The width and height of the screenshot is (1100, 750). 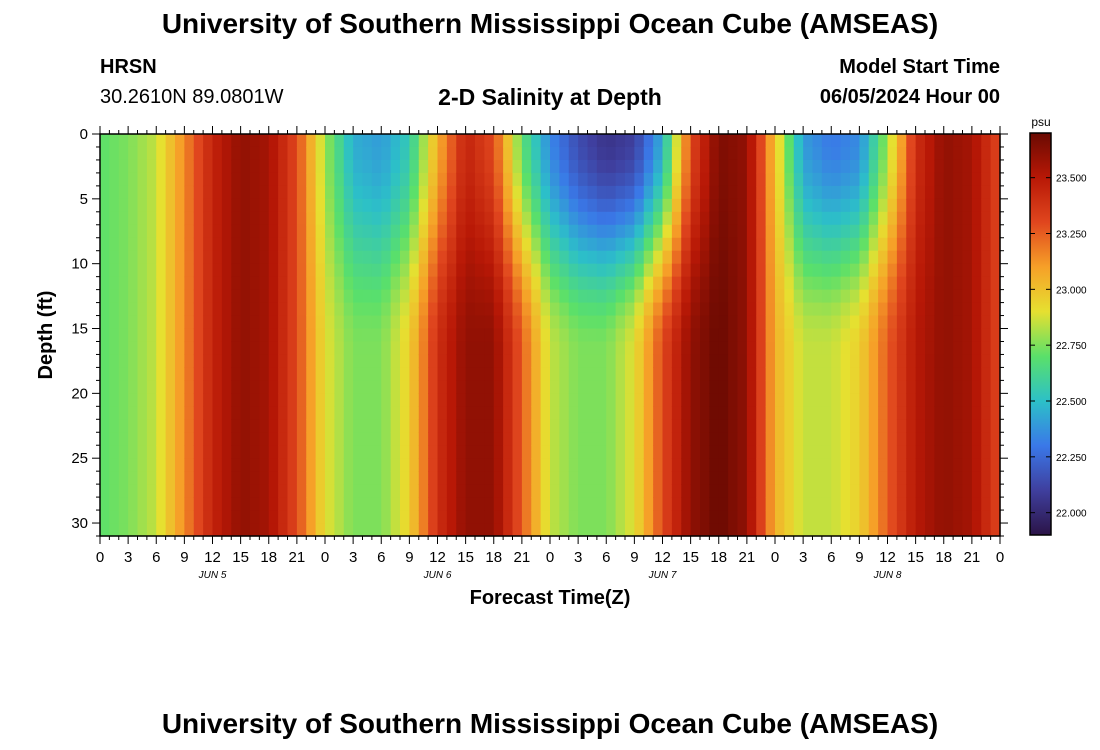 What do you see at coordinates (79, 523) in the screenshot?
I see `y-tick-label: 30` at bounding box center [79, 523].